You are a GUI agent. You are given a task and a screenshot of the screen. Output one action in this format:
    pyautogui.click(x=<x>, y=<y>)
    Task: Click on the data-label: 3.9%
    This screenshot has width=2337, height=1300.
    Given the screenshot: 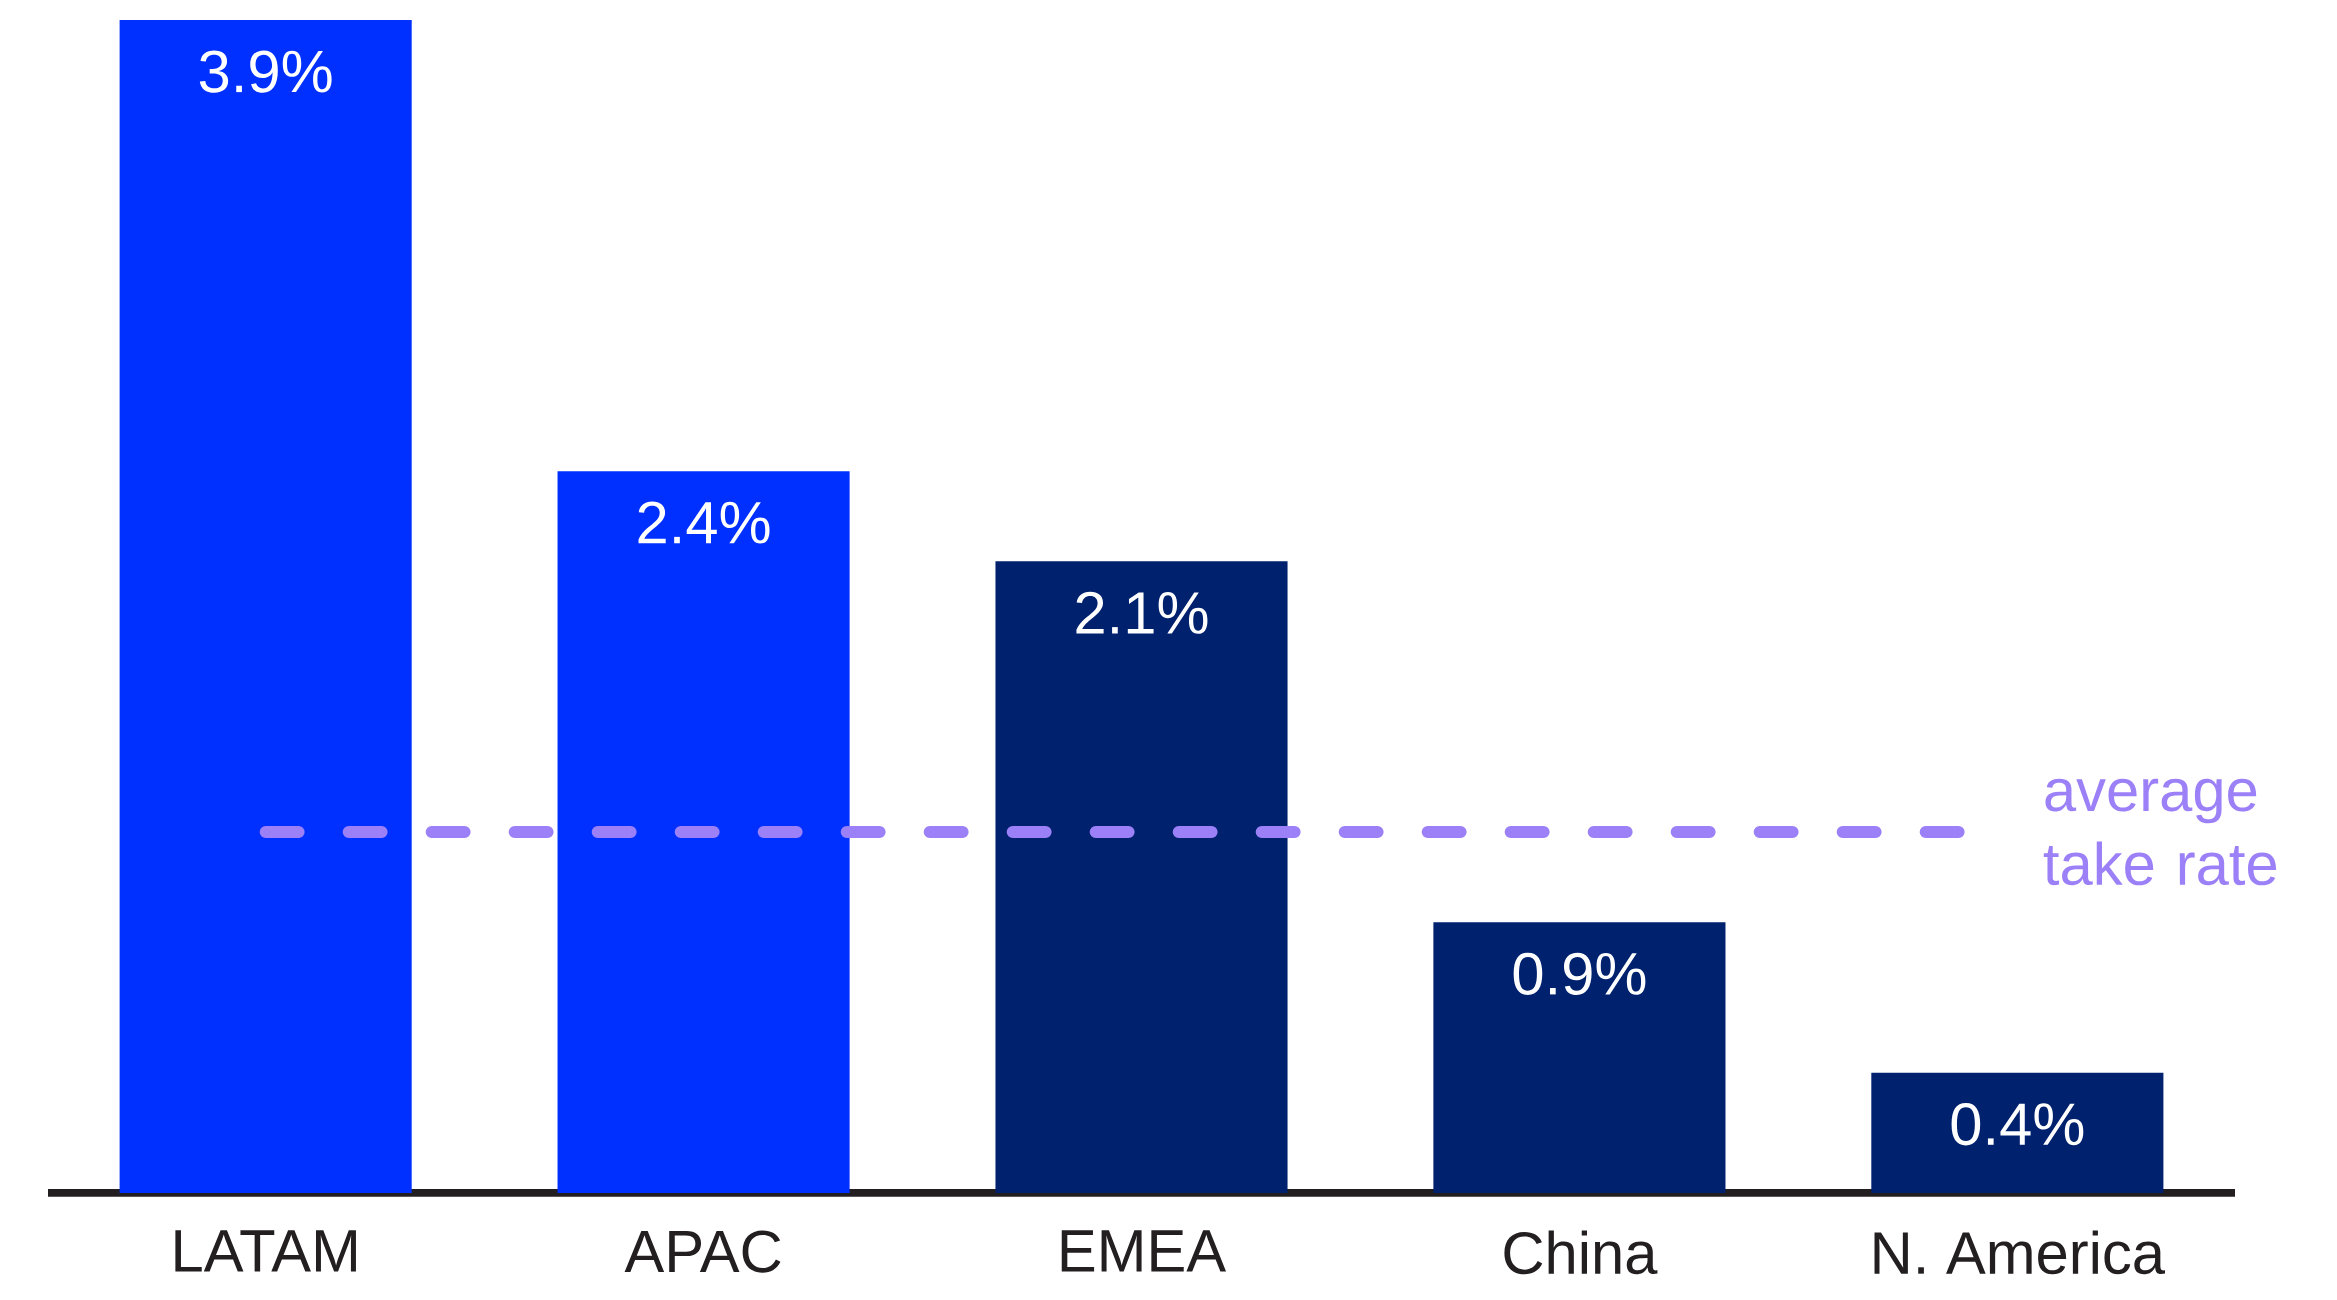 What is the action you would take?
    pyautogui.click(x=265, y=71)
    